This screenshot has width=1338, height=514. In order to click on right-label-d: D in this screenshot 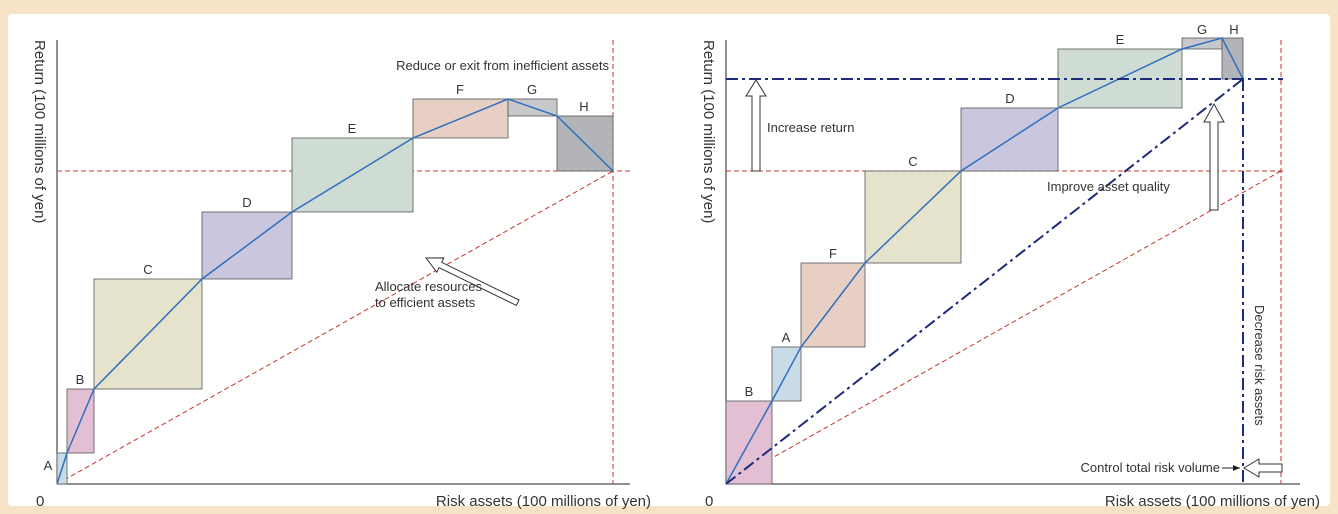, I will do `click(1009, 98)`.